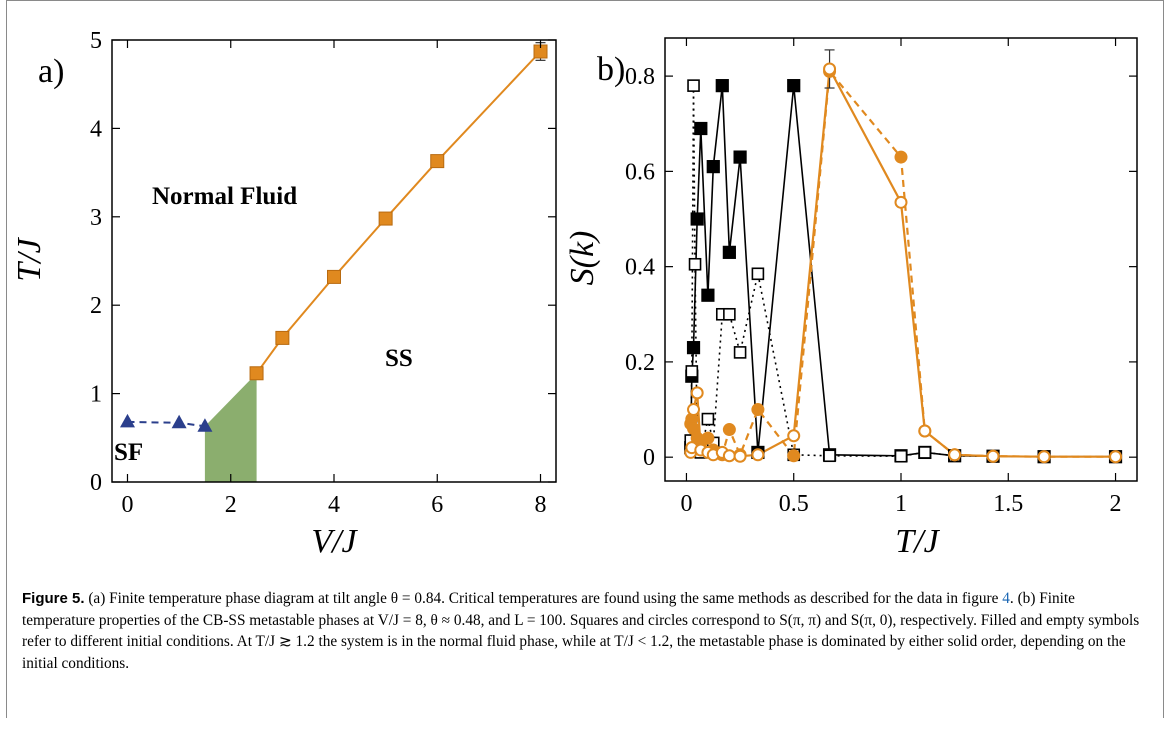 The image size is (1168, 729). I want to click on y-tick-label: 0.8, so click(640, 77).